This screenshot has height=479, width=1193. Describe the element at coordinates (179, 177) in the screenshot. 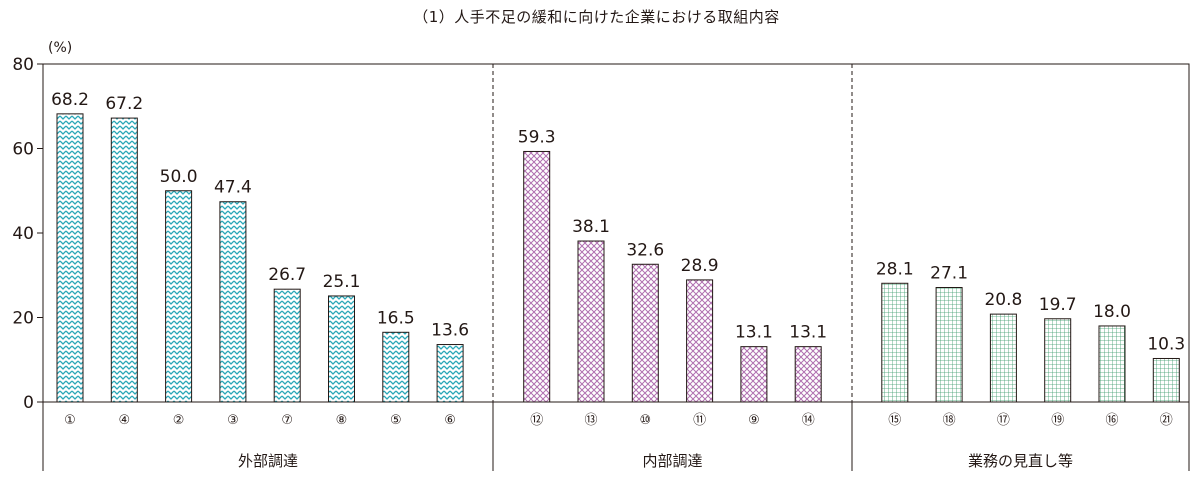

I see `data-label: 50.0` at that location.